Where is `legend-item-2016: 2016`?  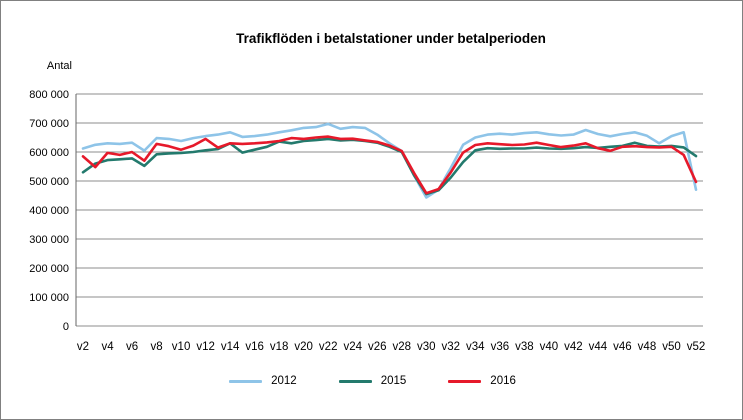
legend-item-2016: 2016 is located at coordinates (482, 381).